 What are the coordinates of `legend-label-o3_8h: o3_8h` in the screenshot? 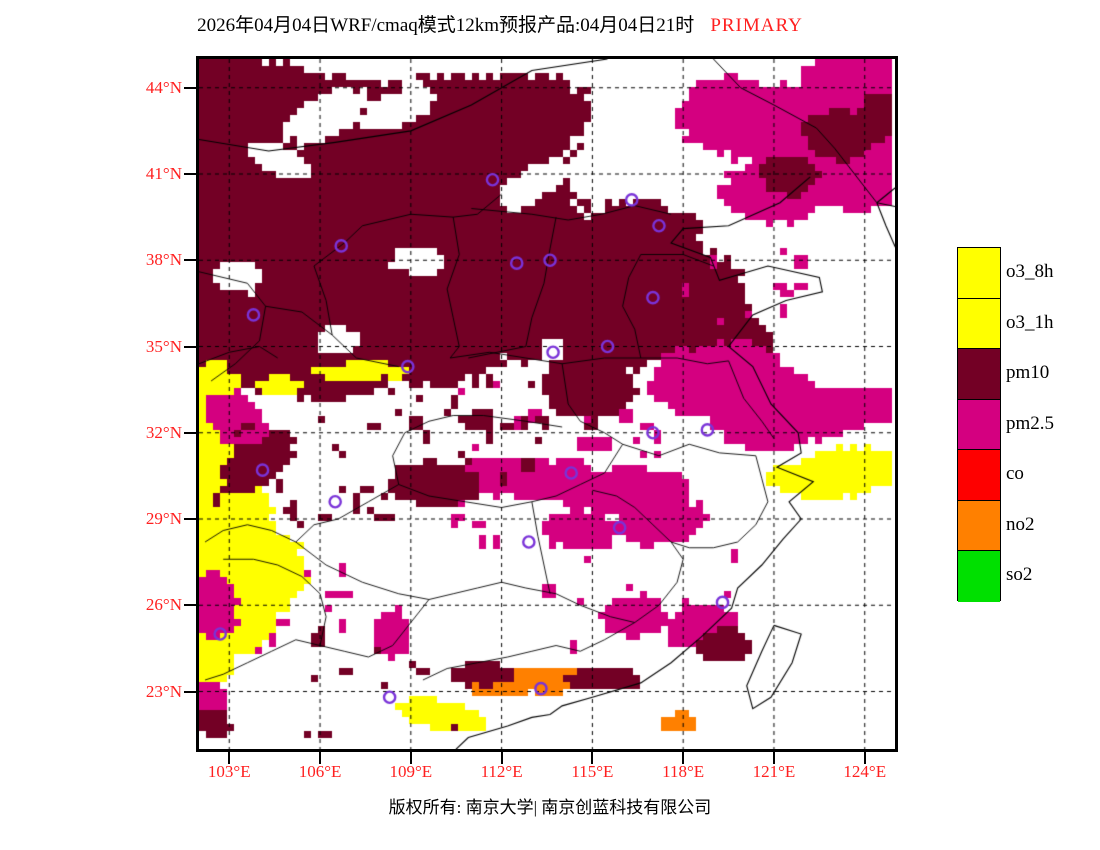 It's located at (1030, 271).